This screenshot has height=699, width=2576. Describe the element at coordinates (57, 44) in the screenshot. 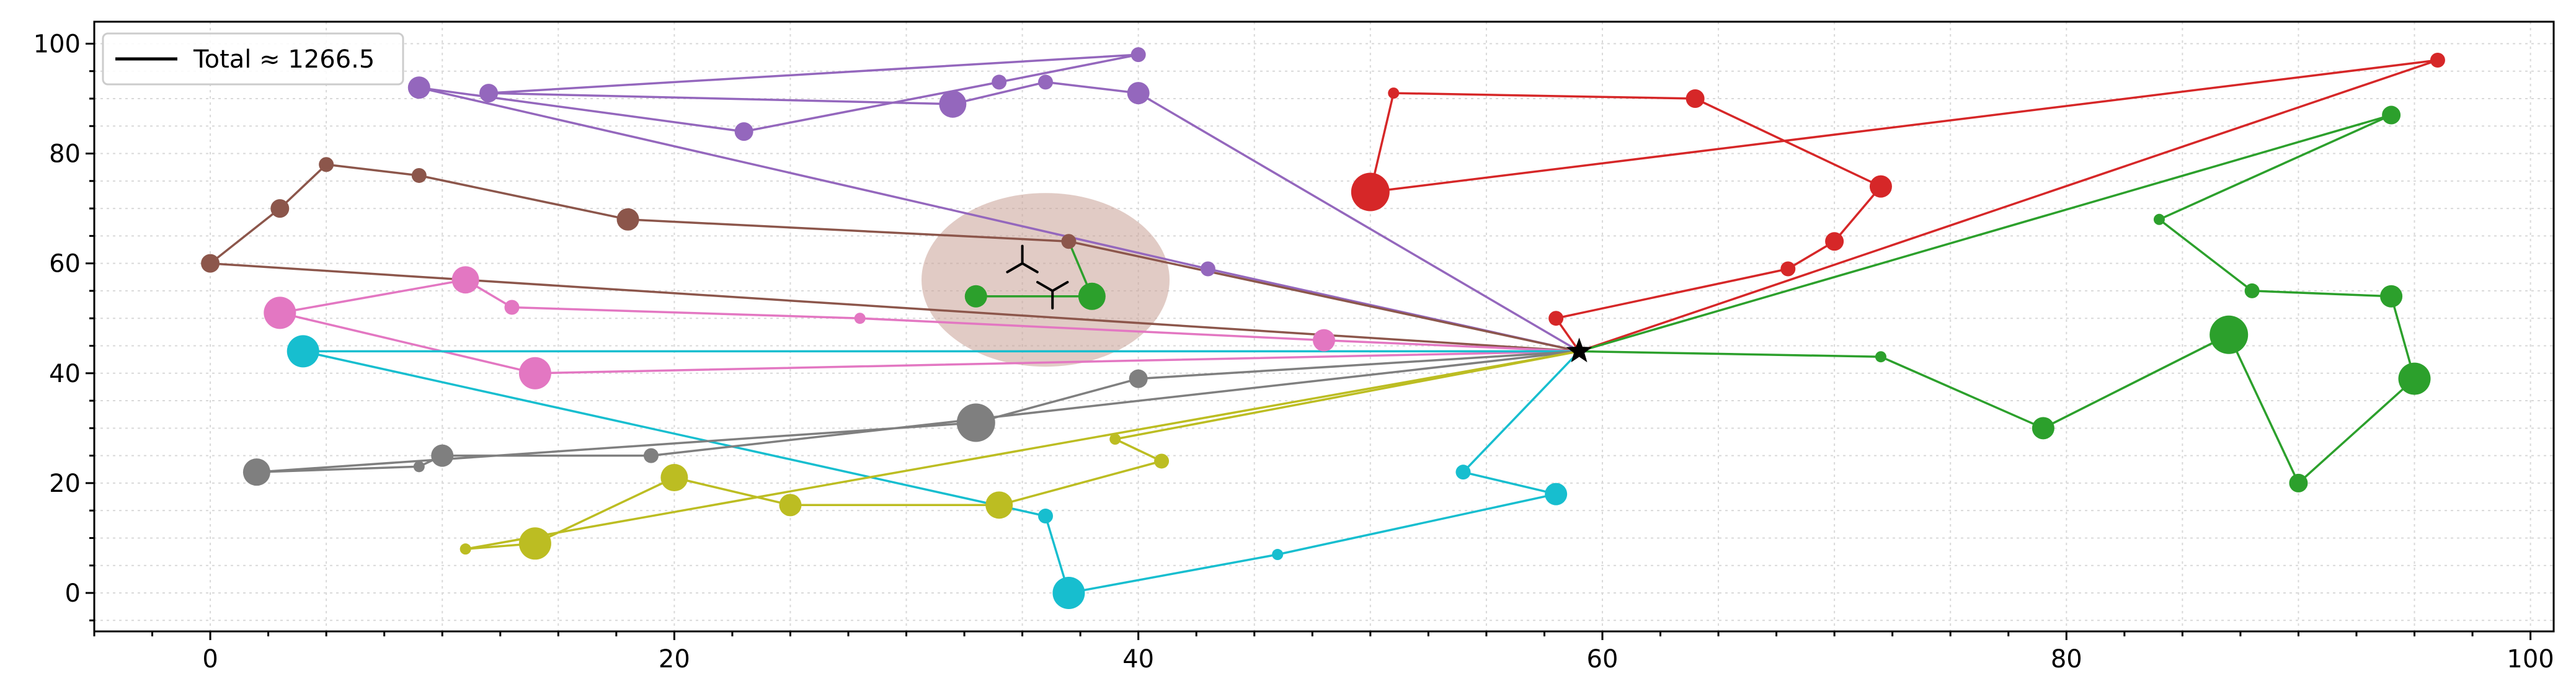

I see `y-tick-label: 100` at that location.